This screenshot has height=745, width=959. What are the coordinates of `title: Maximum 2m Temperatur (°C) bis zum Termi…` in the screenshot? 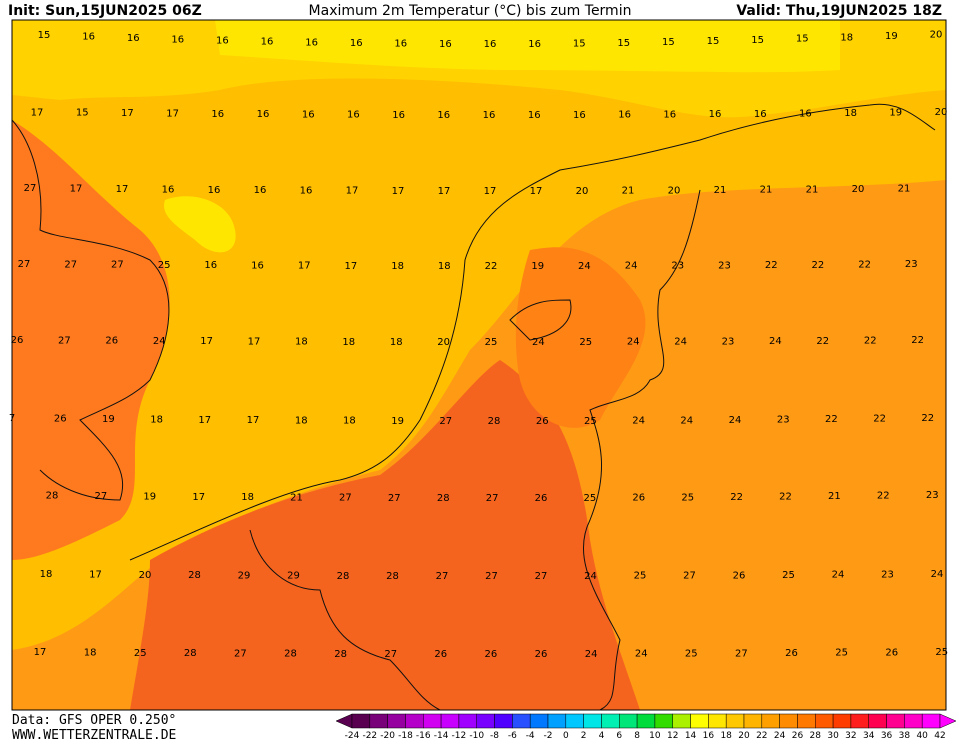 It's located at (470, 11).